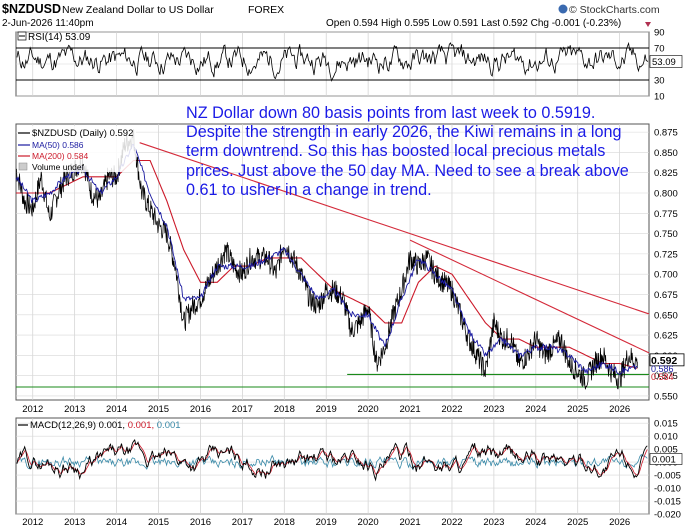 Image resolution: width=700 pixels, height=530 pixels. What do you see at coordinates (368, 409) in the screenshot?
I see `price-x-tick-label: 2020` at bounding box center [368, 409].